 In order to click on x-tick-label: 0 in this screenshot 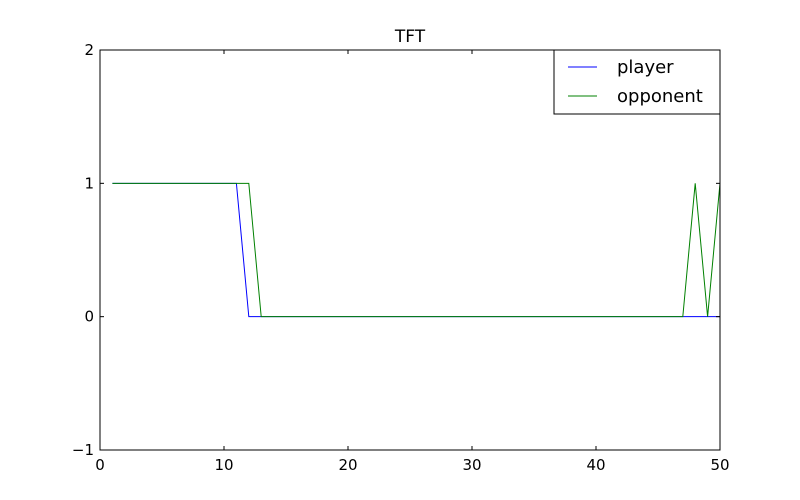, I will do `click(100, 465)`.